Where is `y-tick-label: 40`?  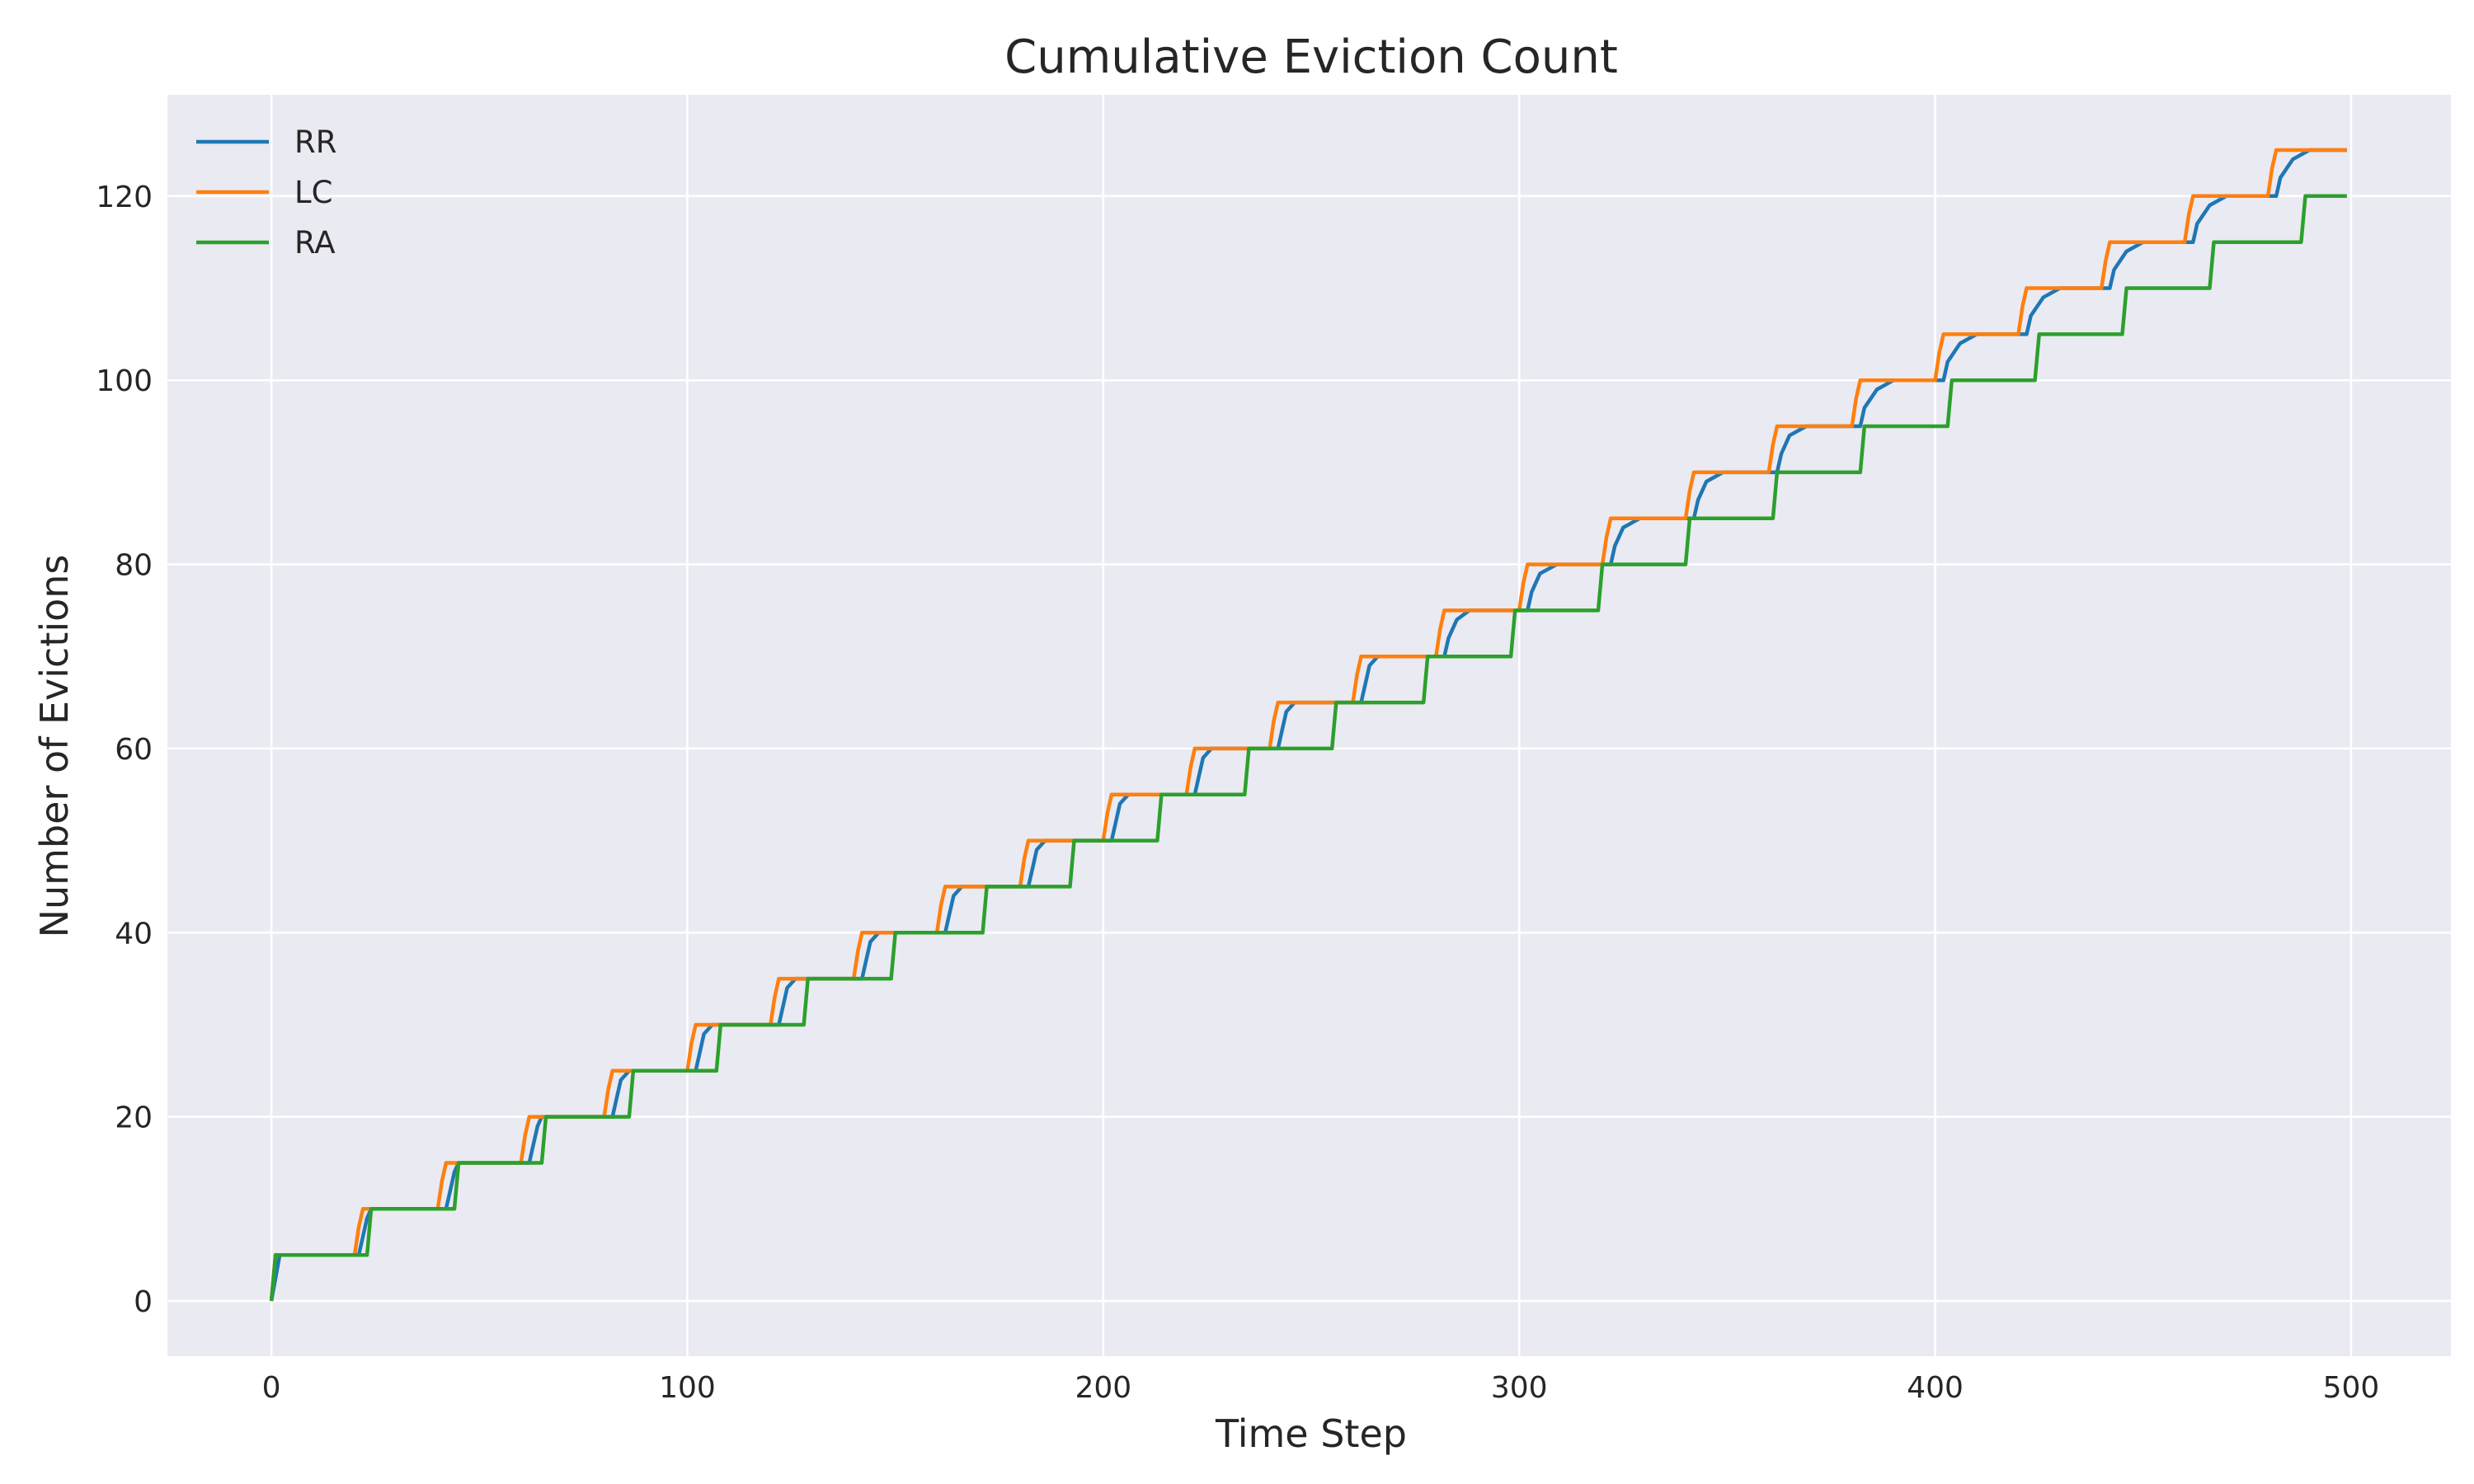
y-tick-label: 40 is located at coordinates (134, 934).